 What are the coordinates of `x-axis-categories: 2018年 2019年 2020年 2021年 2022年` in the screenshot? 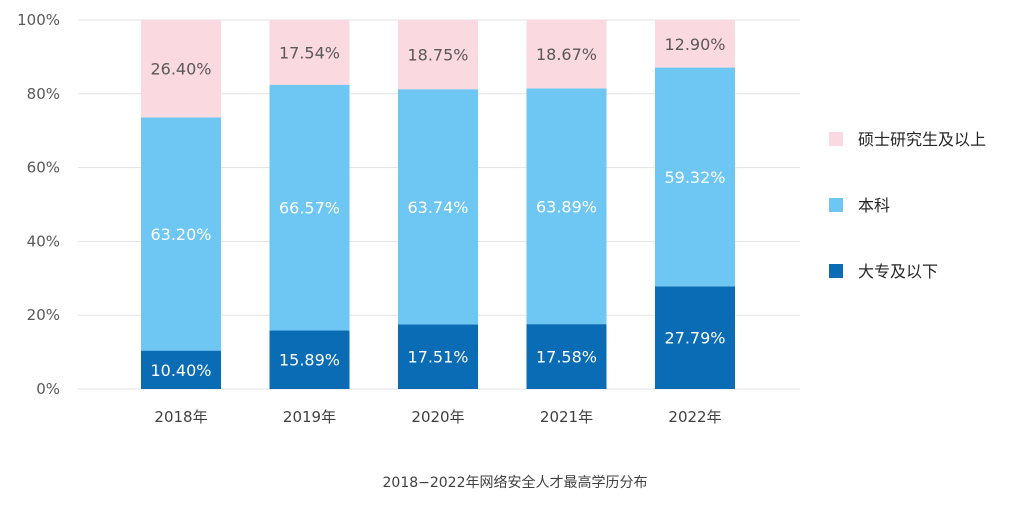 It's located at (437, 417).